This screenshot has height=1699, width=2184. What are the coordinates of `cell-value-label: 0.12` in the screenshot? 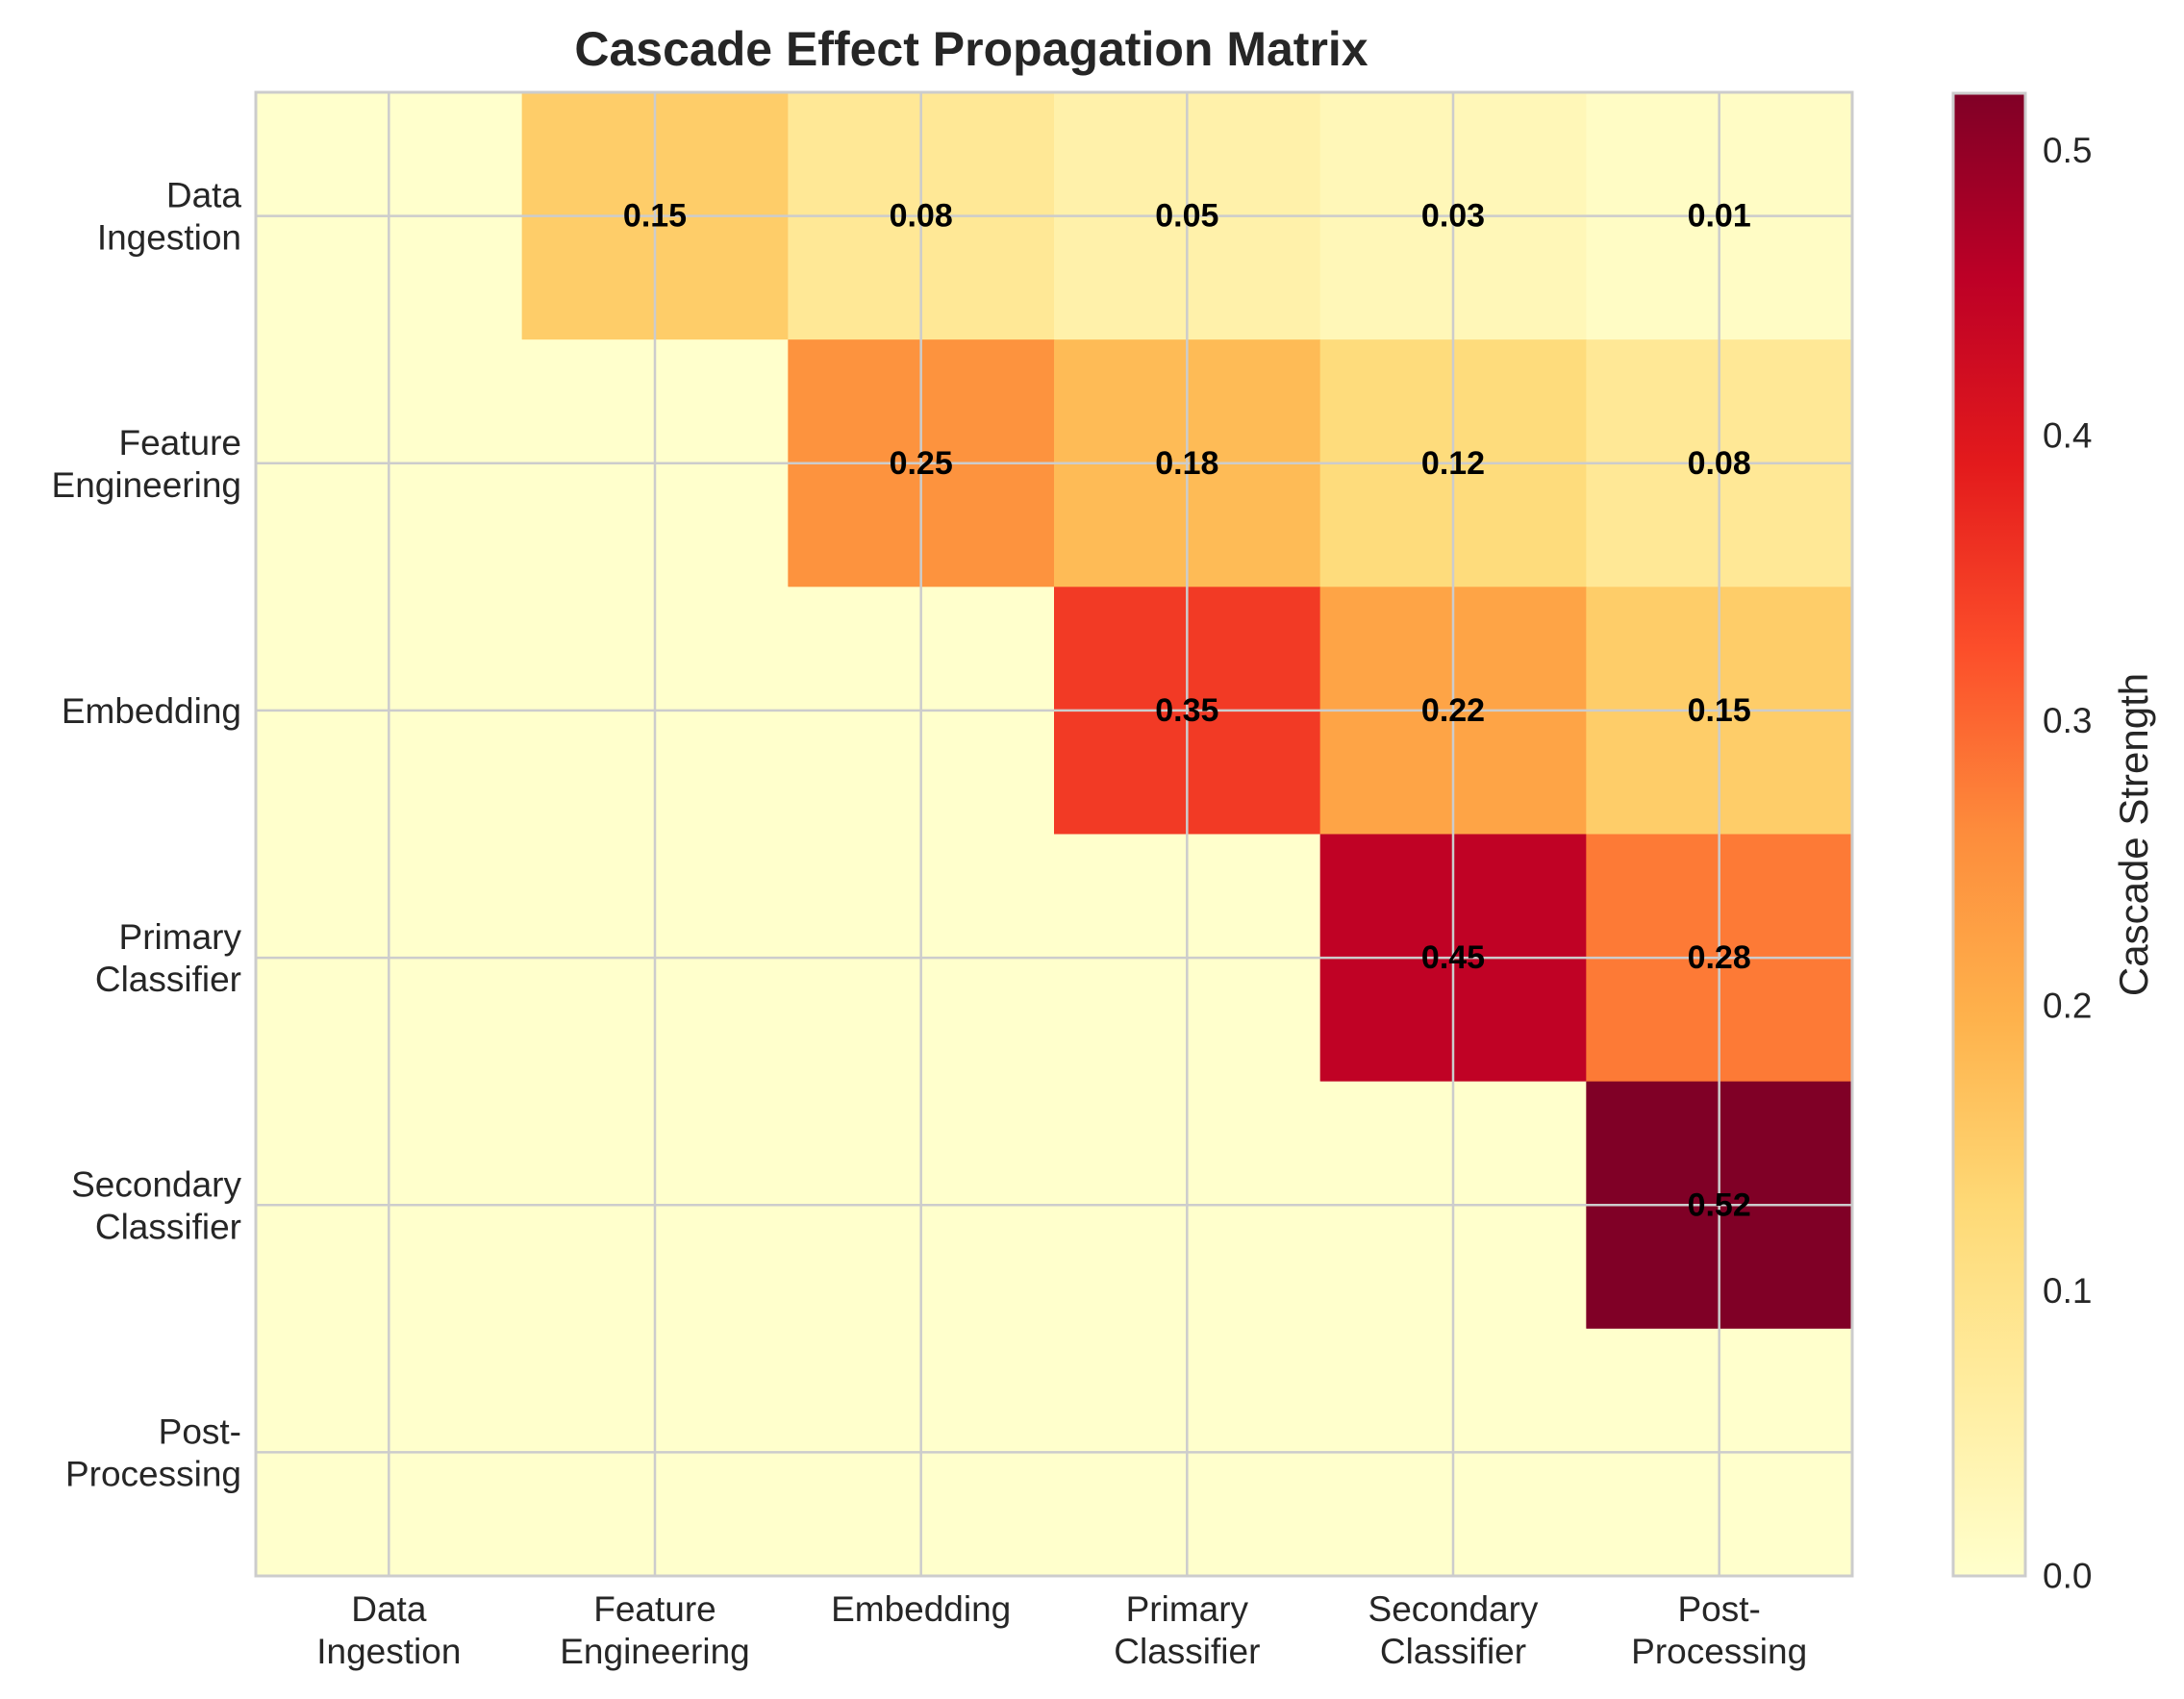 It's located at (1453, 463).